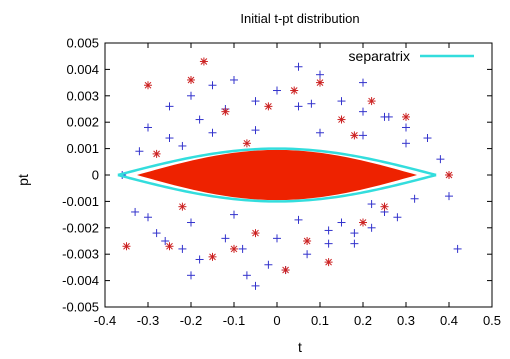 The width and height of the screenshot is (510, 359). What do you see at coordinates (23, 180) in the screenshot?
I see `y-axis-title: pt` at bounding box center [23, 180].